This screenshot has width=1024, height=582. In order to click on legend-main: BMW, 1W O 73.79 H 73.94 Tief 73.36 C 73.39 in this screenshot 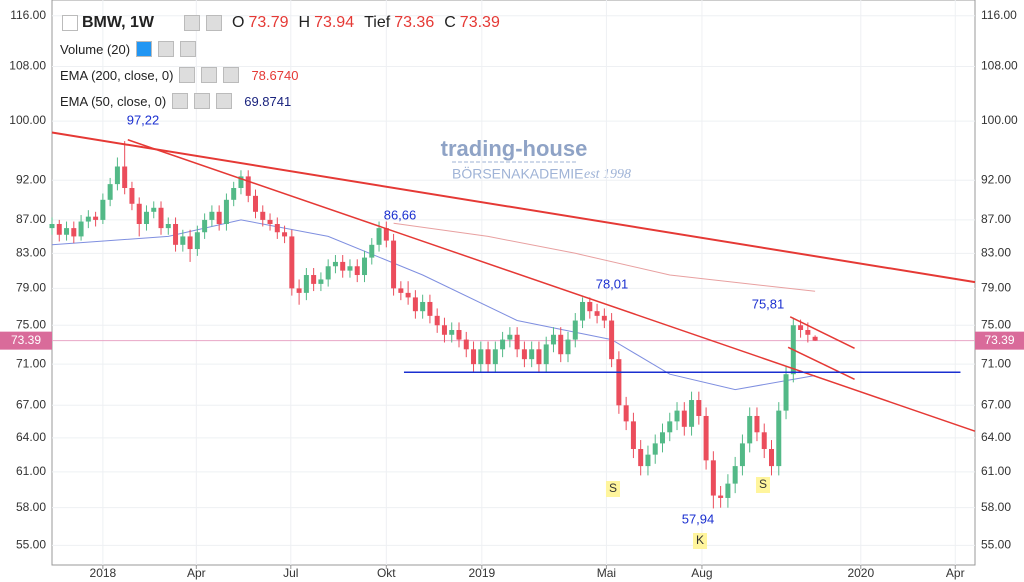, I will do `click(280, 23)`.